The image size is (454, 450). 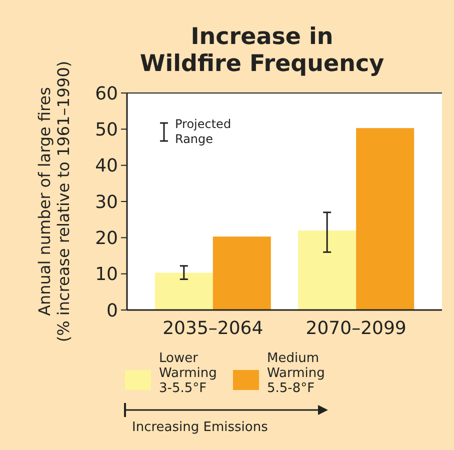 I want to click on text: Increasing Emissions, so click(x=200, y=427).